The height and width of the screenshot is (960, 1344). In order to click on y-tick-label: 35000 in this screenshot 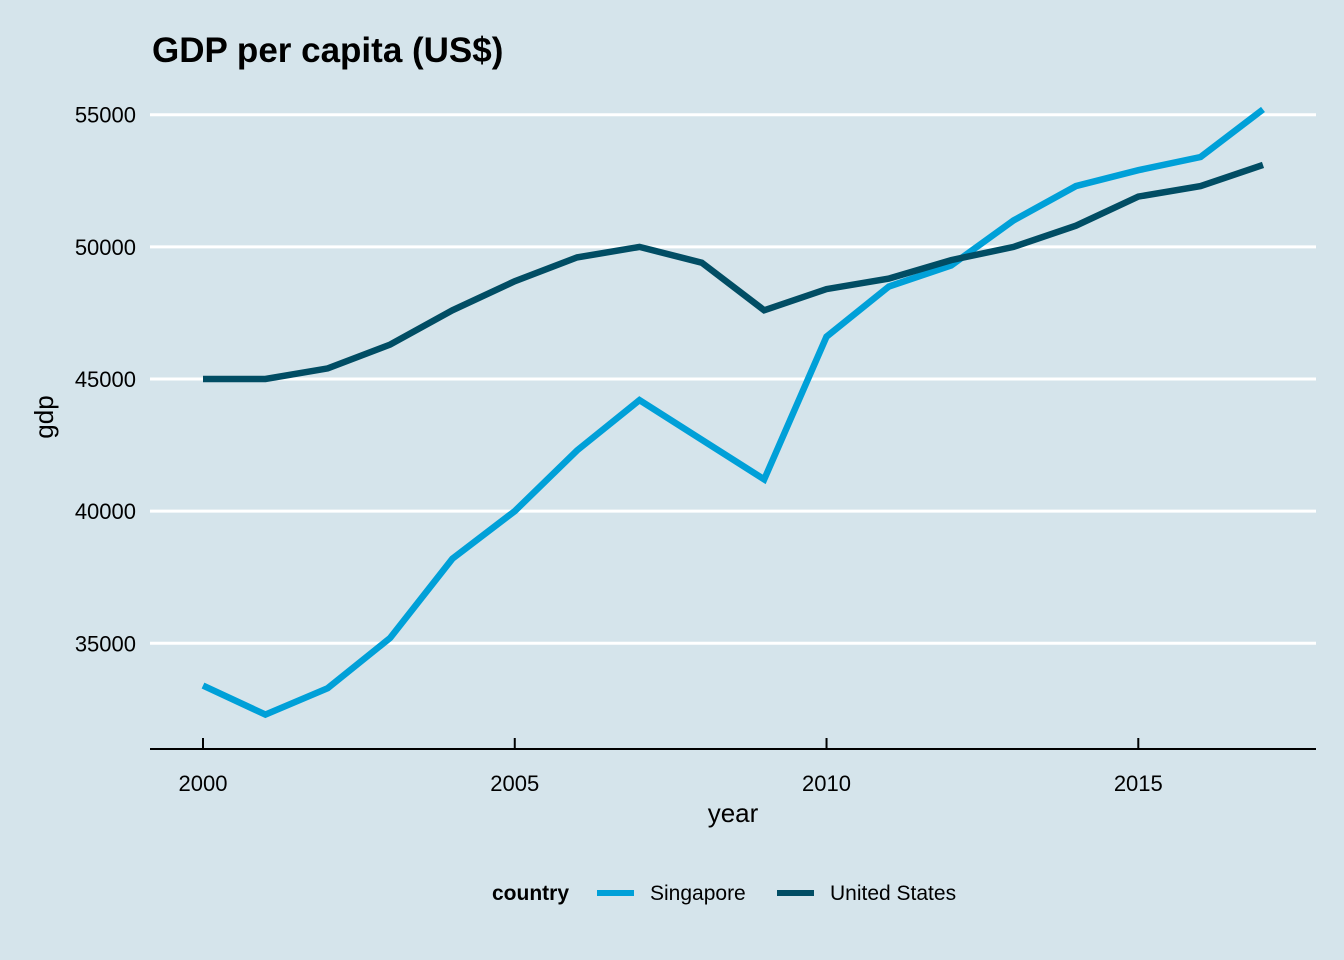, I will do `click(105, 643)`.